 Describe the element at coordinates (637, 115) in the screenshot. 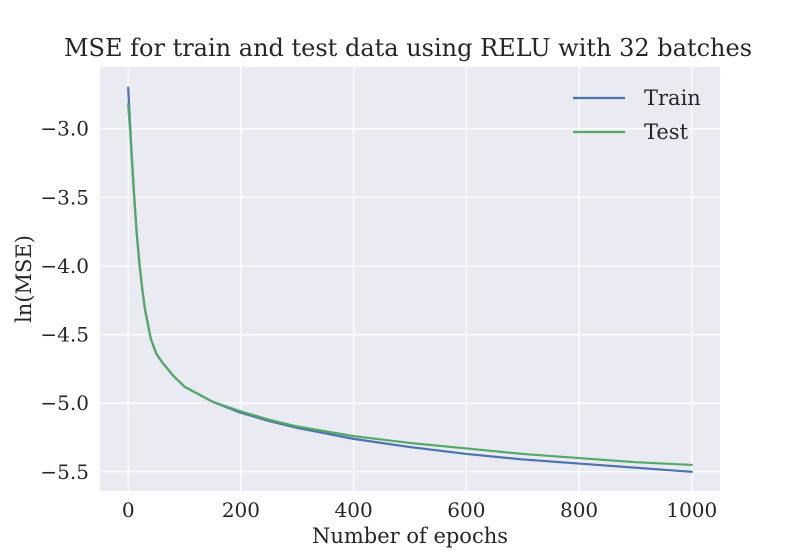

I see `legend: Train Test` at that location.